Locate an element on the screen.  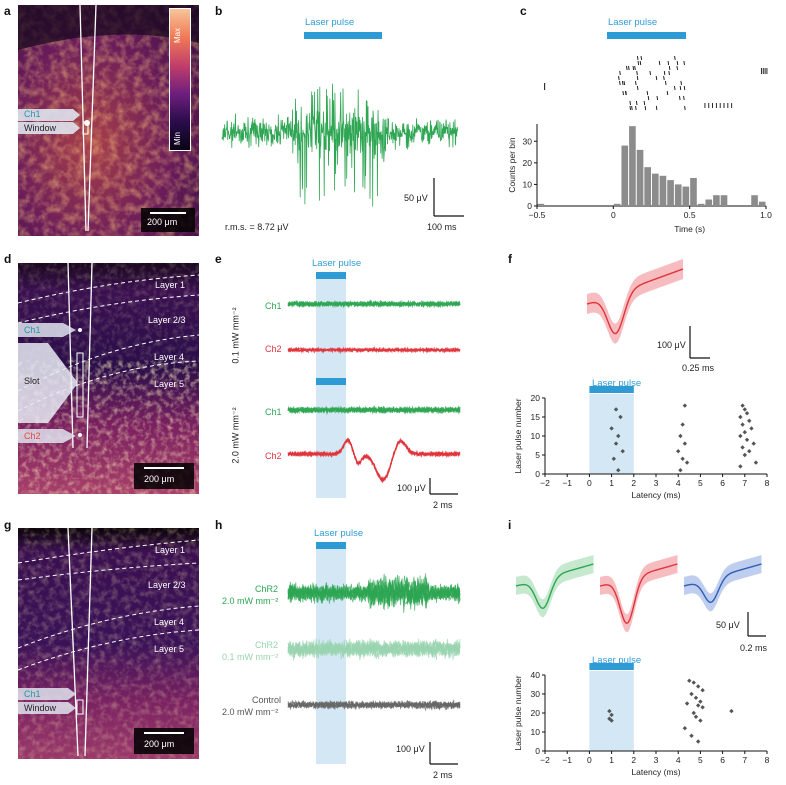
panel-letter-i: i is located at coordinates (510, 525).